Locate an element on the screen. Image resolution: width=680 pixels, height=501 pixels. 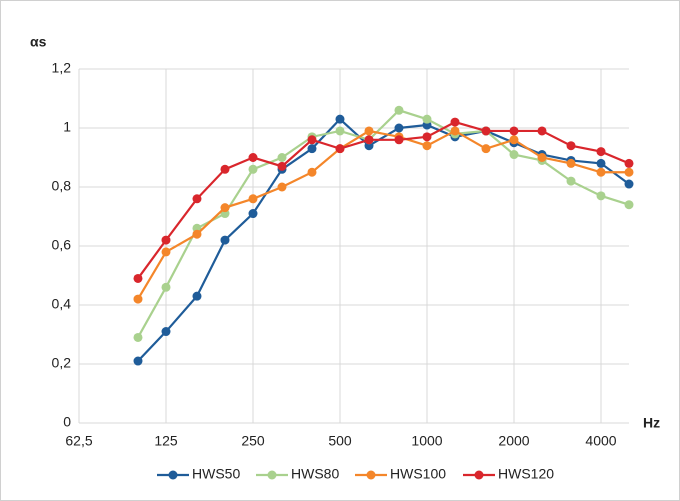
y-tick-label: 0,2 is located at coordinates (62, 363).